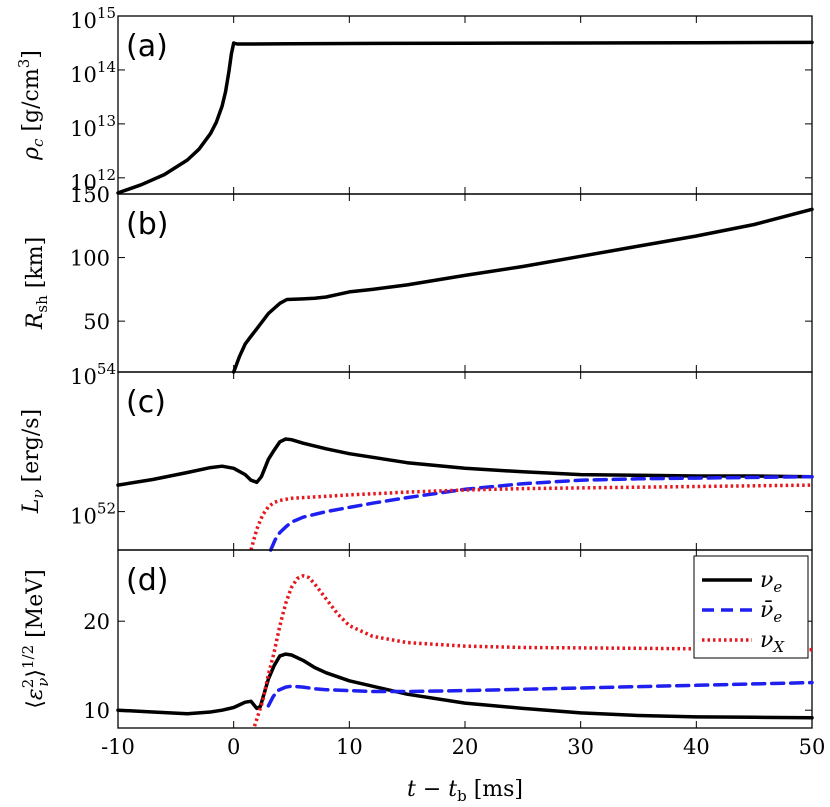 The height and width of the screenshot is (807, 830). What do you see at coordinates (93, 374) in the screenshot?
I see `ytick-label: 1054` at bounding box center [93, 374].